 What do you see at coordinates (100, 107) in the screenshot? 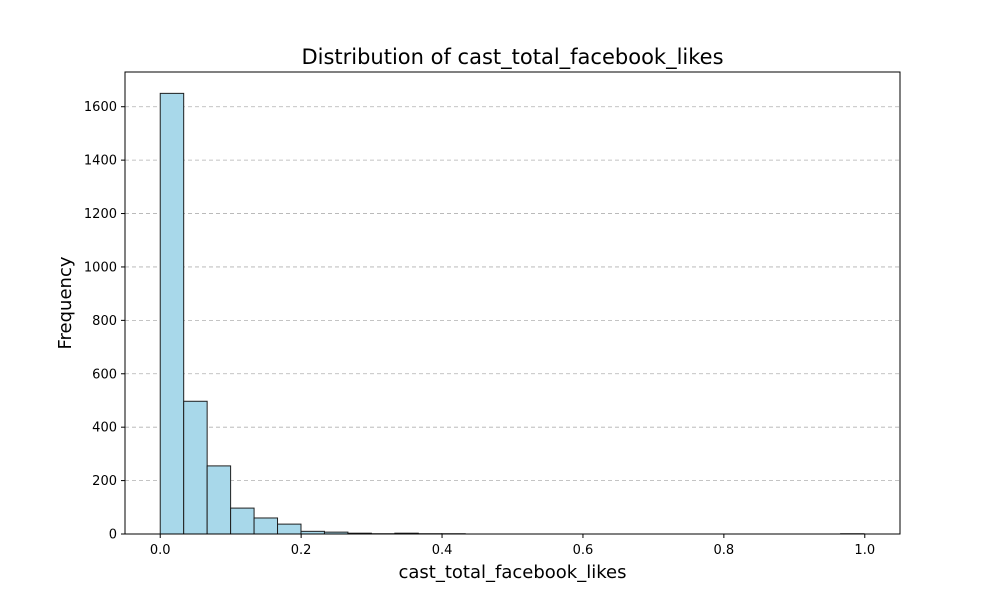
I see `y-tick-label: 1600` at bounding box center [100, 107].